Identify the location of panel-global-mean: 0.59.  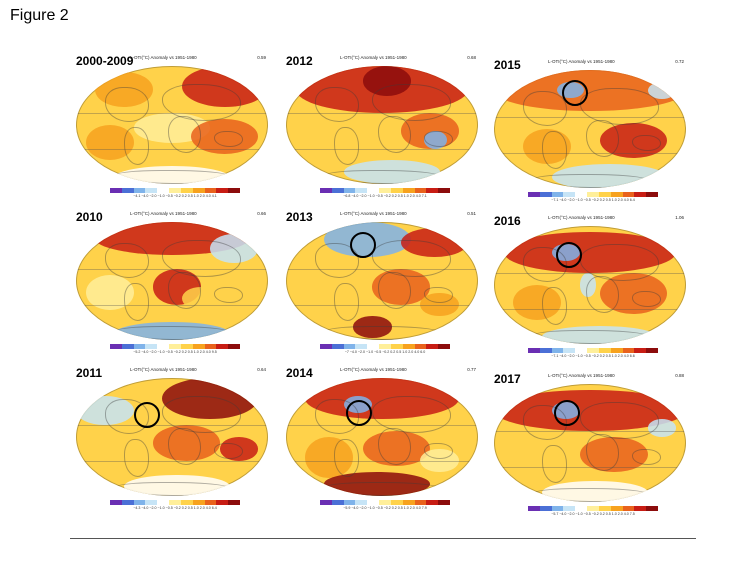
(261, 57).